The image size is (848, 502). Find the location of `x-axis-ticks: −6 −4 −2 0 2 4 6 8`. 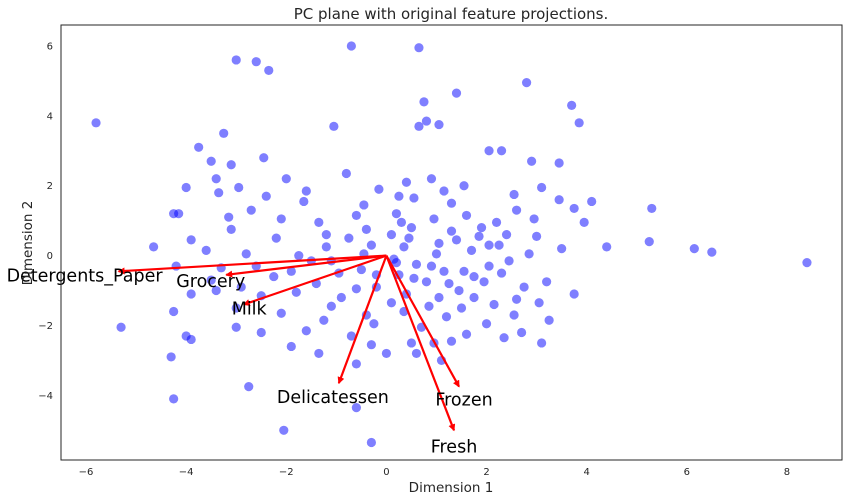

x-axis-ticks: −6 −4 −2 0 2 4 6 8 is located at coordinates (434, 472).